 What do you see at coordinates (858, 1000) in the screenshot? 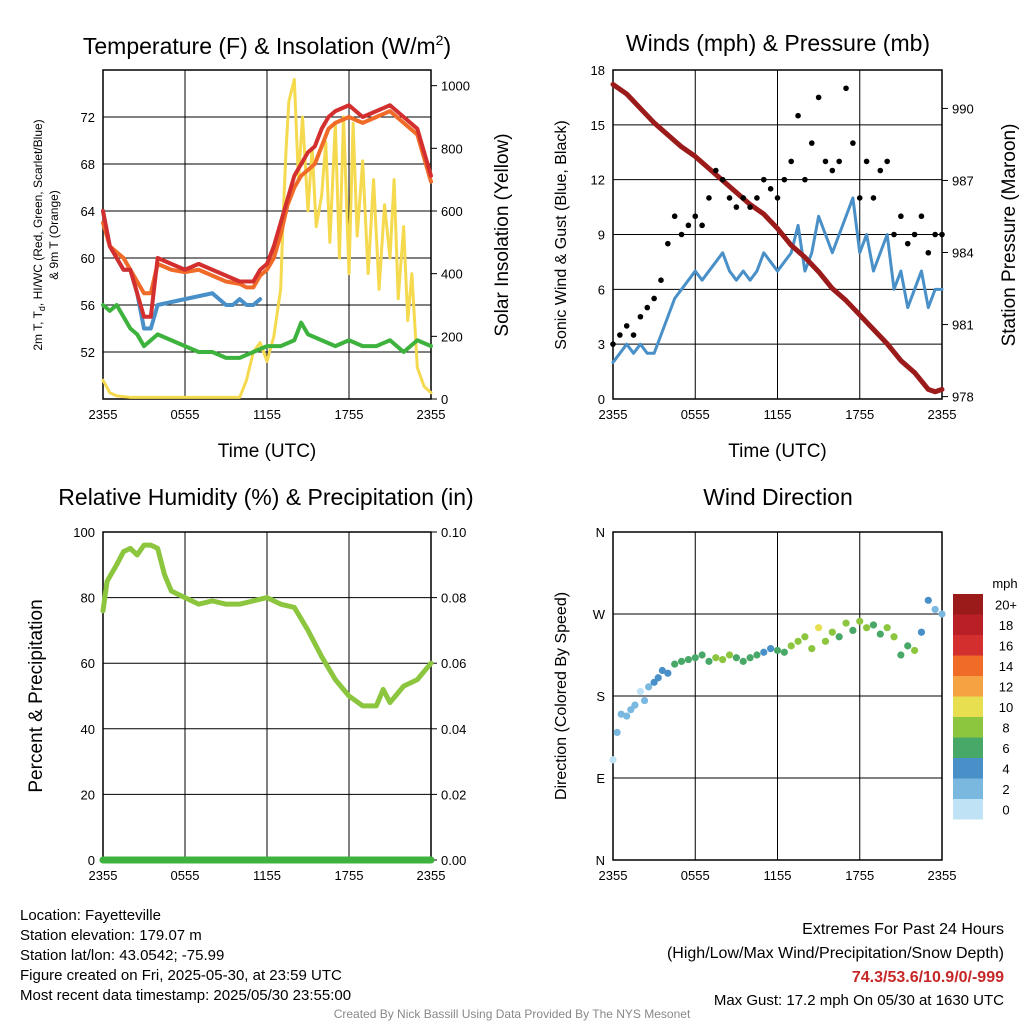
I see `max-gust: Max Gust: 17.2 mph On 05/30 at 1630 UTC` at bounding box center [858, 1000].